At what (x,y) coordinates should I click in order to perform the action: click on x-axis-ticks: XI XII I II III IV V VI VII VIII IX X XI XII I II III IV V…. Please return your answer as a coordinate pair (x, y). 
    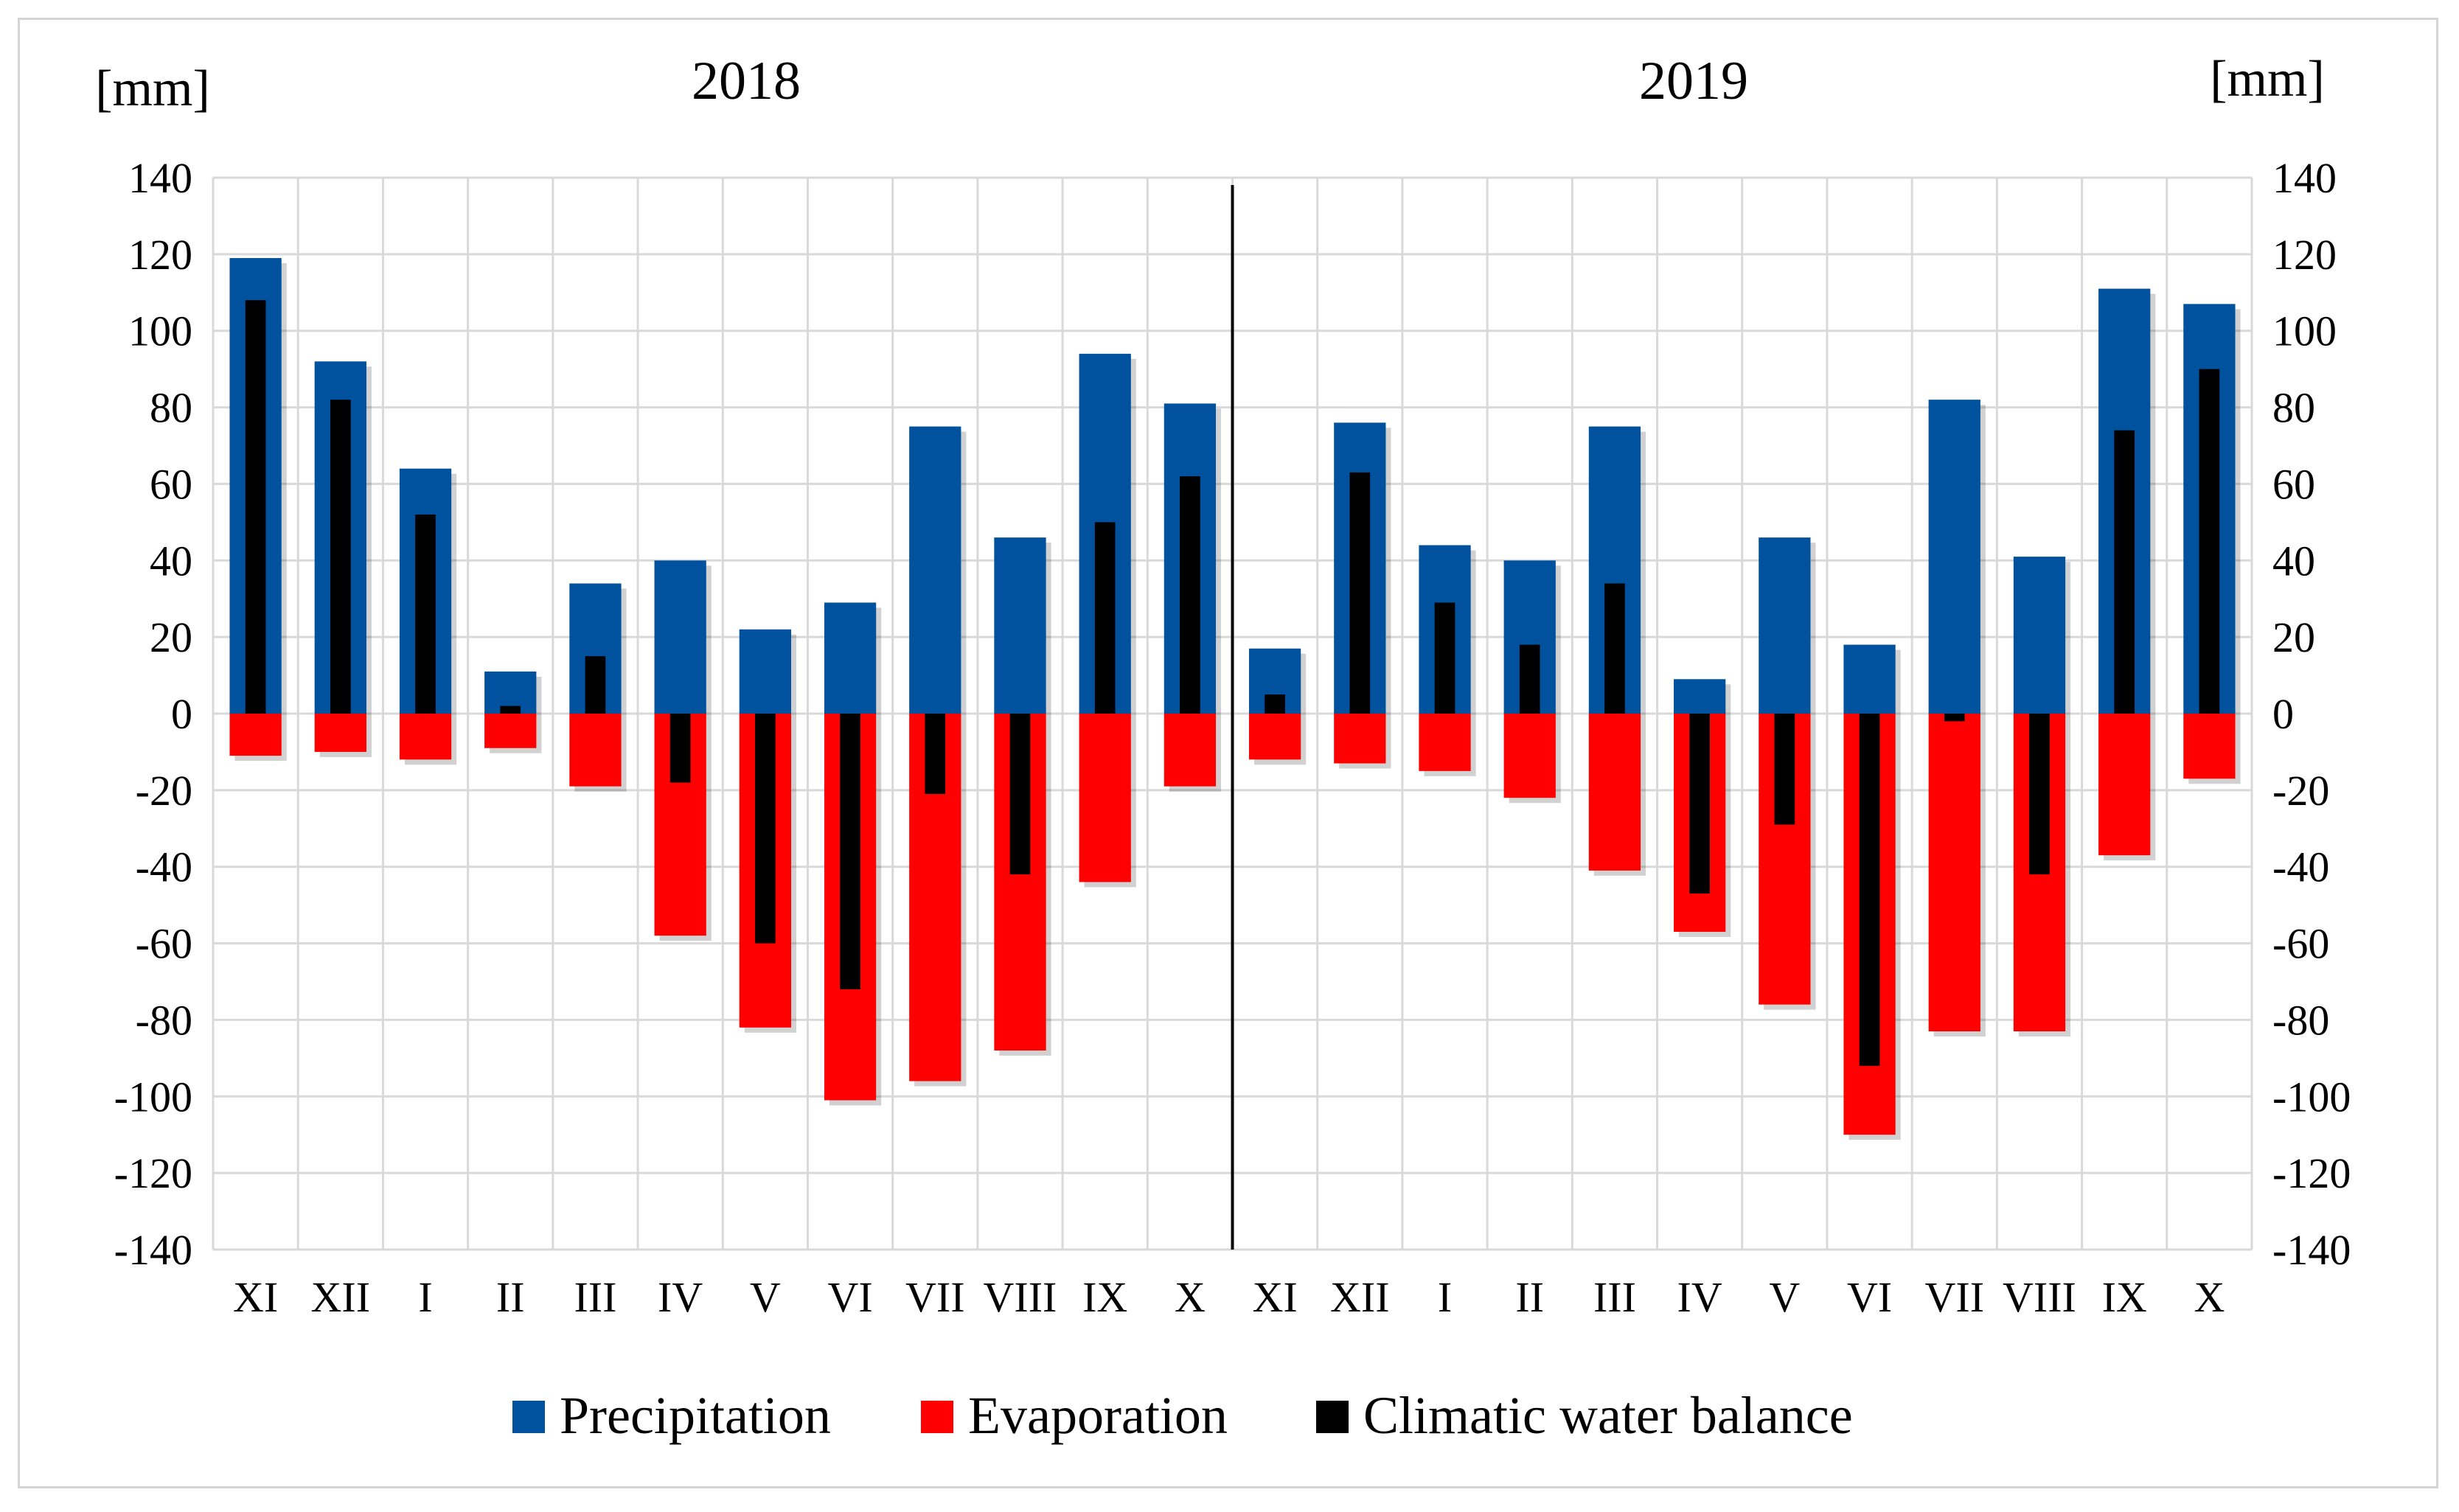
    Looking at the image, I should click on (1229, 1297).